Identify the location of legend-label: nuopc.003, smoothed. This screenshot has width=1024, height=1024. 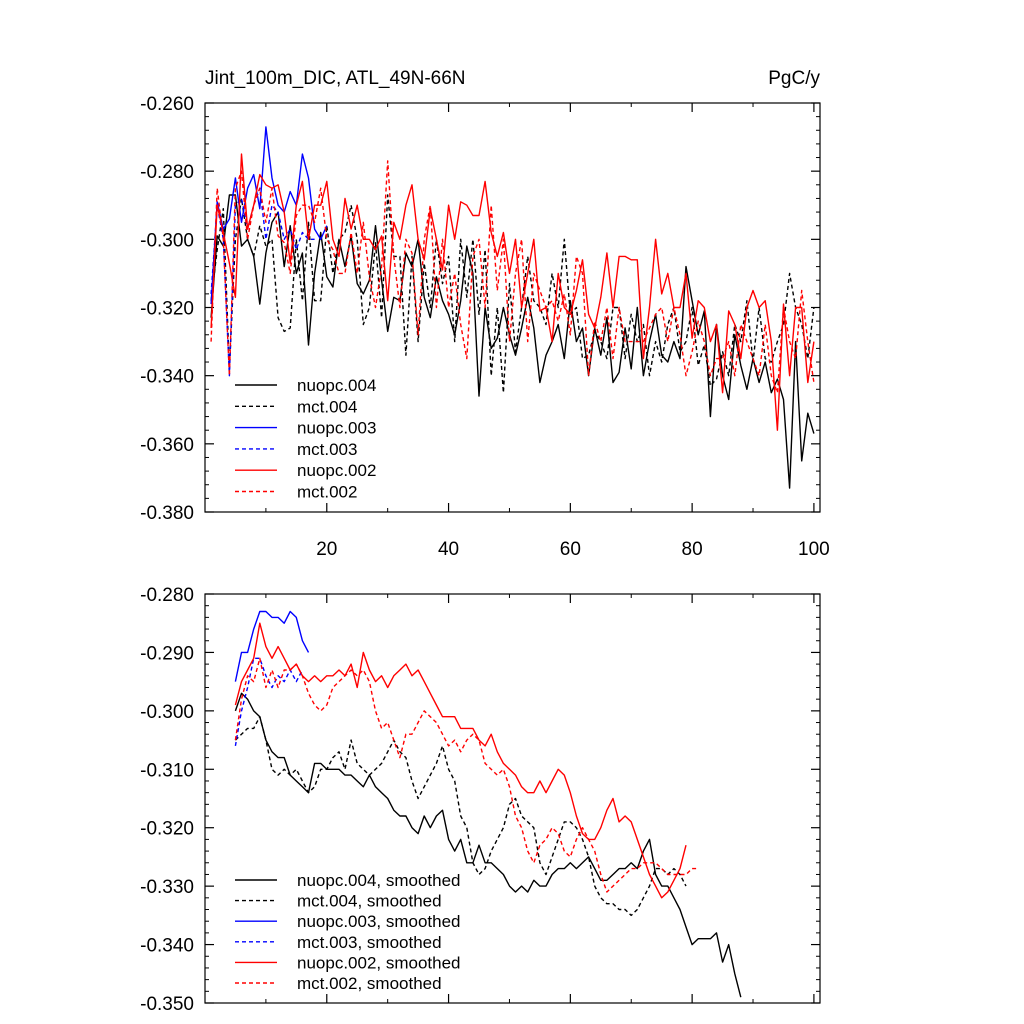
(379, 921).